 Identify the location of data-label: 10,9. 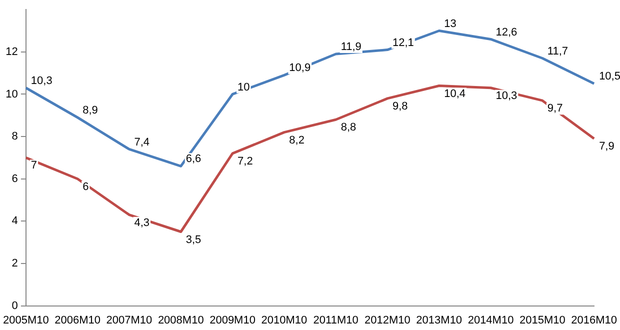
(300, 68).